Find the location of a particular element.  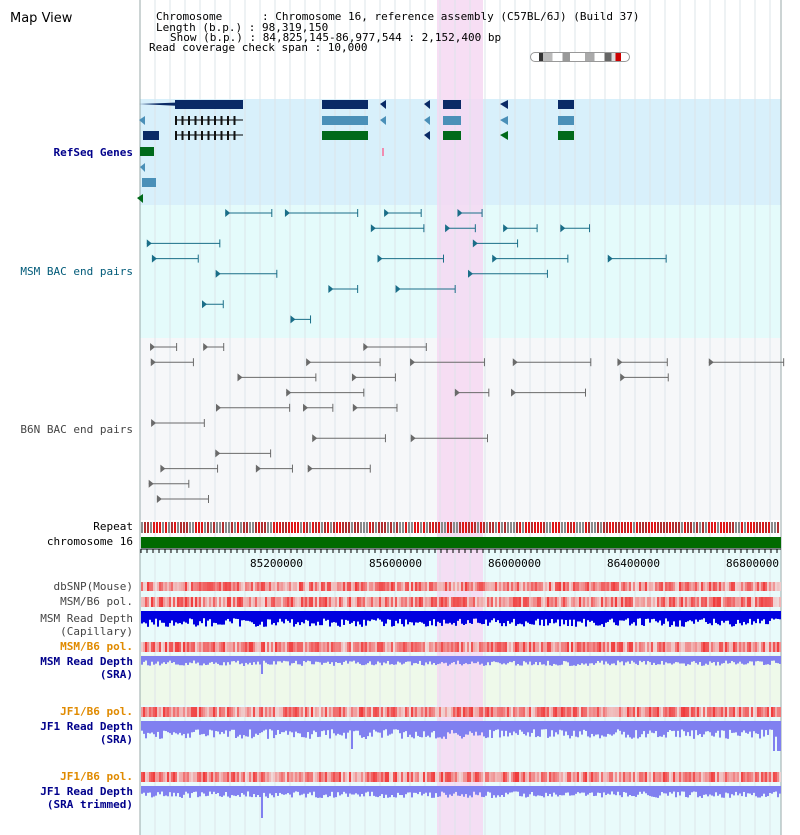

axis-tick-label: 85200000 is located at coordinates (276, 563).